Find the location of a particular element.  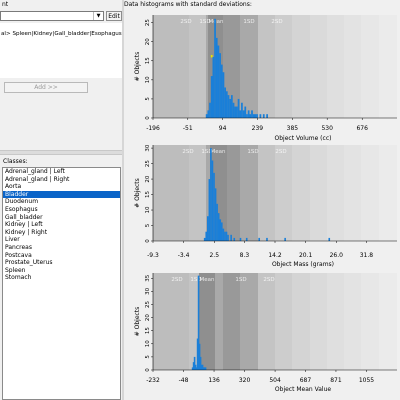

class-list-item: Kidney | Right is located at coordinates (26, 232).